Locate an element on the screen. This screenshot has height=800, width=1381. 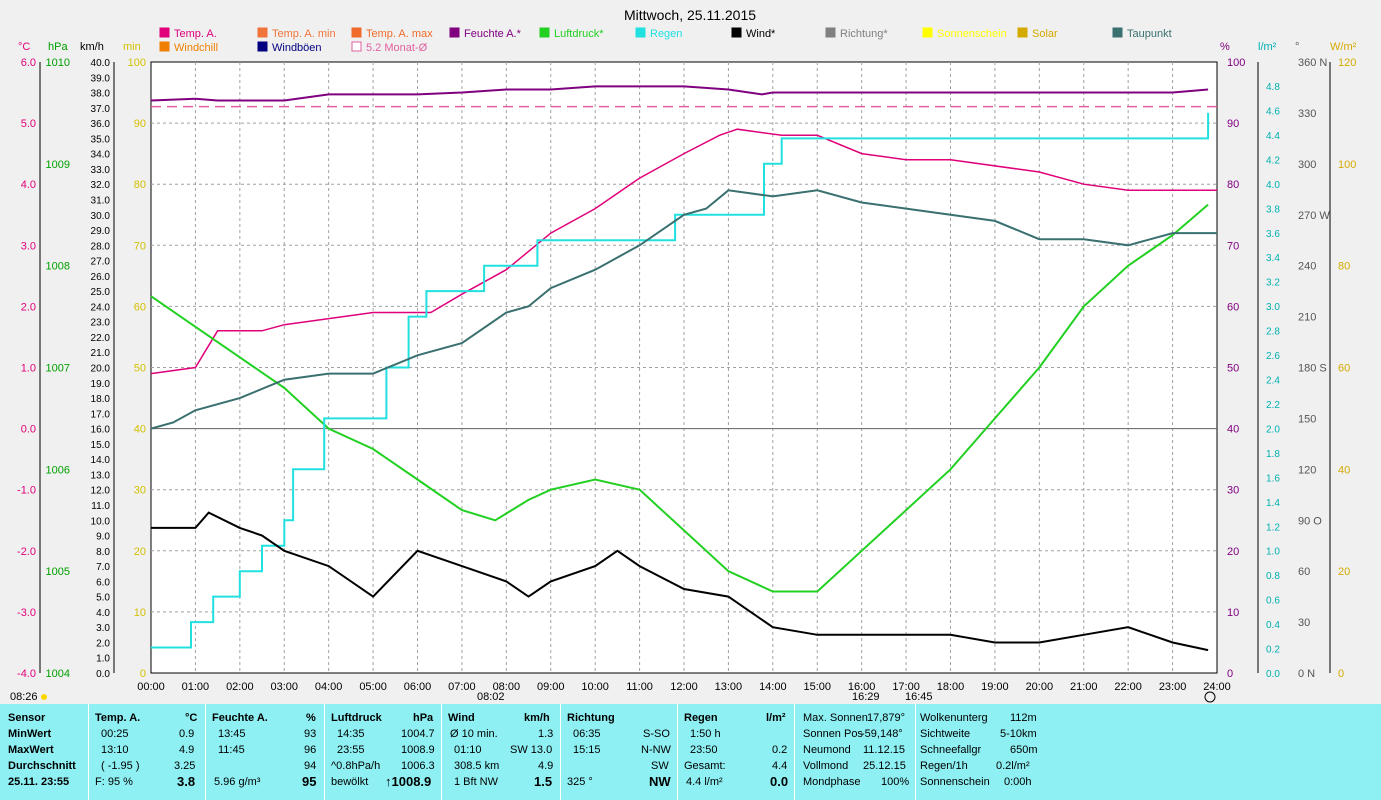
temp-max-time: 13:10 is located at coordinates (115, 750).